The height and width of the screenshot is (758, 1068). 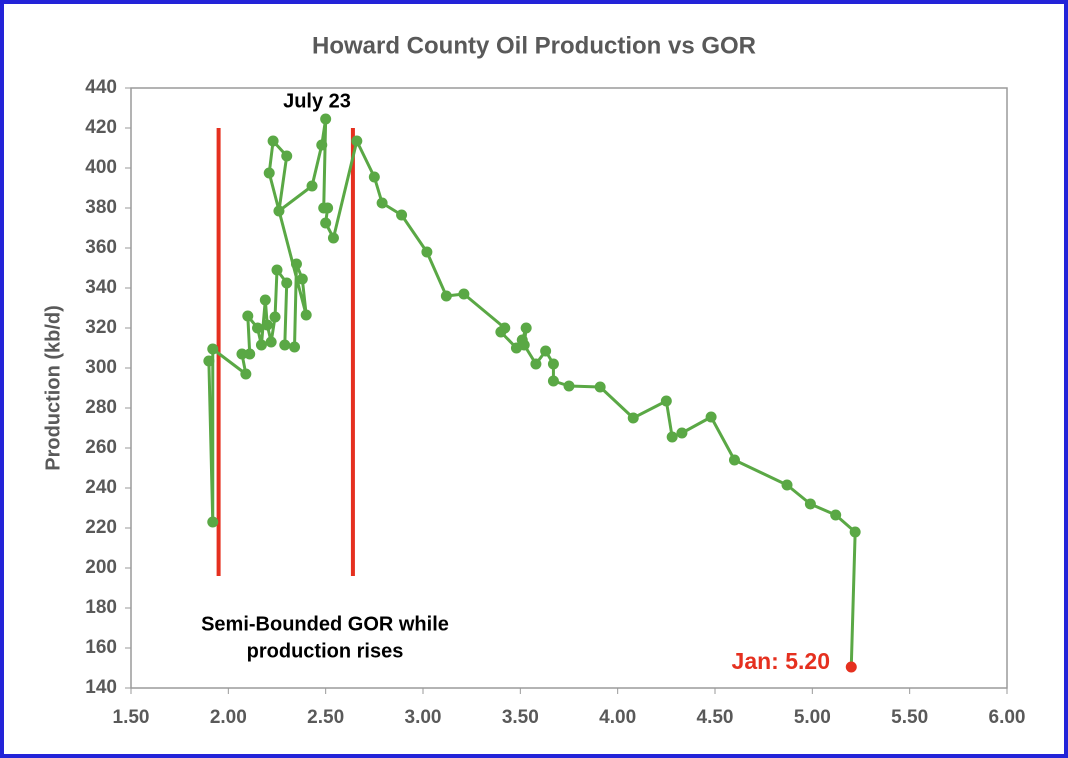 I want to click on x-tick-label: 1.50, so click(x=131, y=717).